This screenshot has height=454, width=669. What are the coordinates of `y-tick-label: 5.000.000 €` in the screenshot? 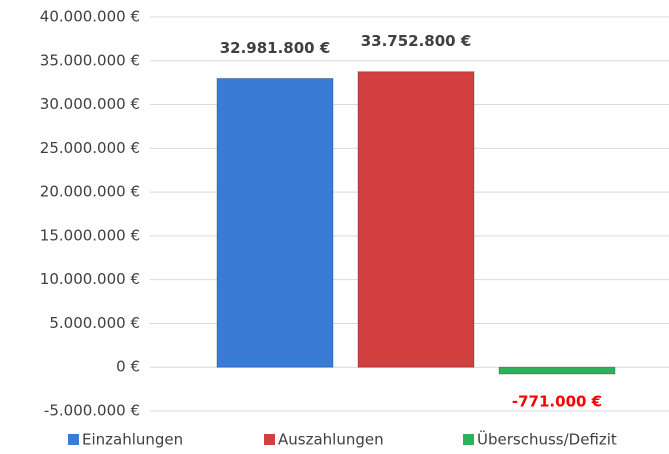 It's located at (94, 323).